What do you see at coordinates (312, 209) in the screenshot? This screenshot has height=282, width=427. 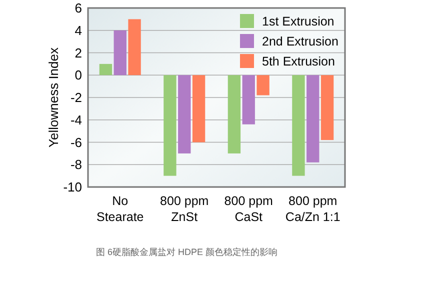 I see `x-tick-label: 800 ppm Ca/Zn 1:1` at bounding box center [312, 209].